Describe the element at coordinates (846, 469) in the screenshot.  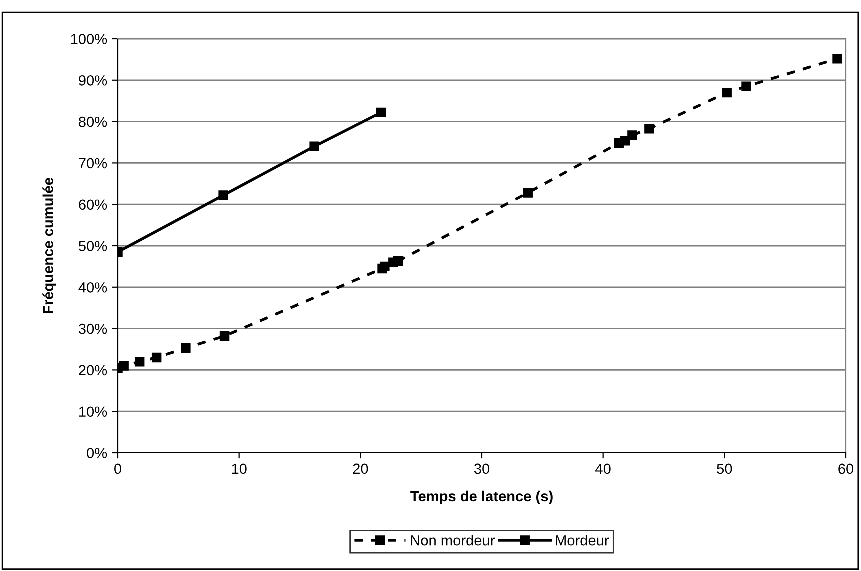
I see `x-tick-label: 60` at that location.